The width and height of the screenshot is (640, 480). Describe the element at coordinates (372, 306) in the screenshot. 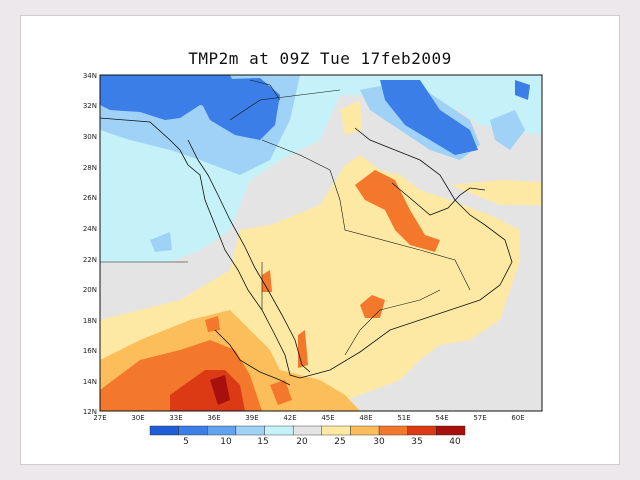

I see `field-red-orange-spot` at that location.